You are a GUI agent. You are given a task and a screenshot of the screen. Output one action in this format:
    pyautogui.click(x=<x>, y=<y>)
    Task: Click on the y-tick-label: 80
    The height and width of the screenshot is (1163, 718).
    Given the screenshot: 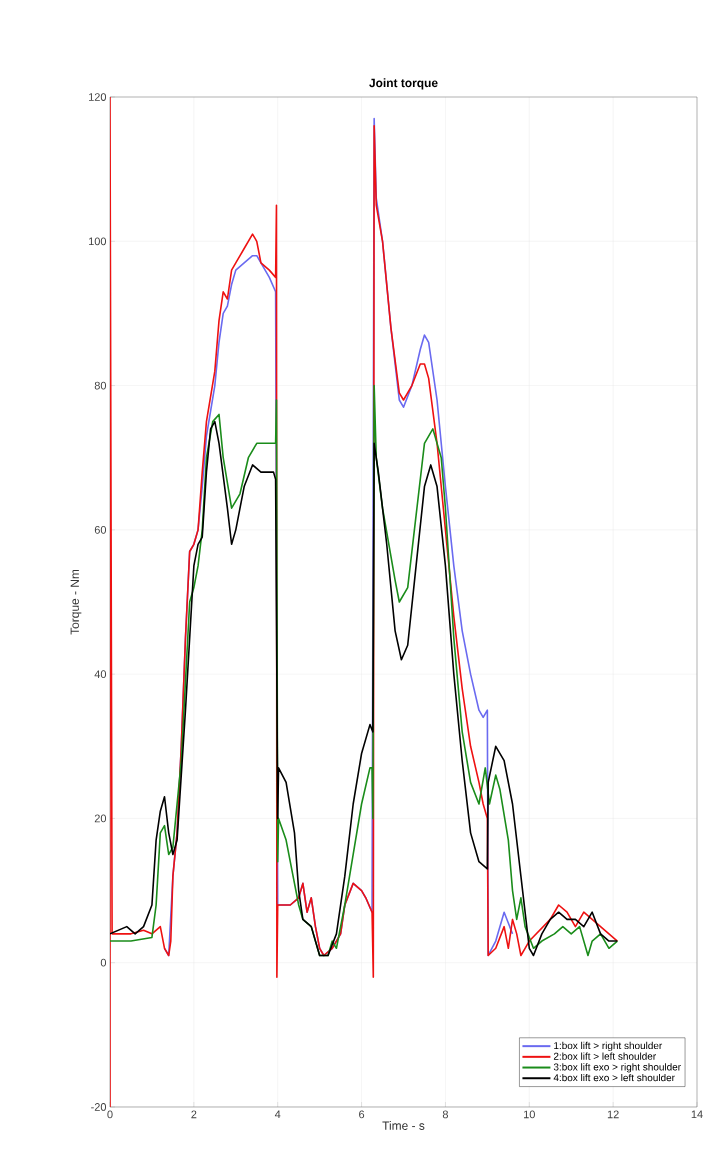 What is the action you would take?
    pyautogui.click(x=100, y=385)
    